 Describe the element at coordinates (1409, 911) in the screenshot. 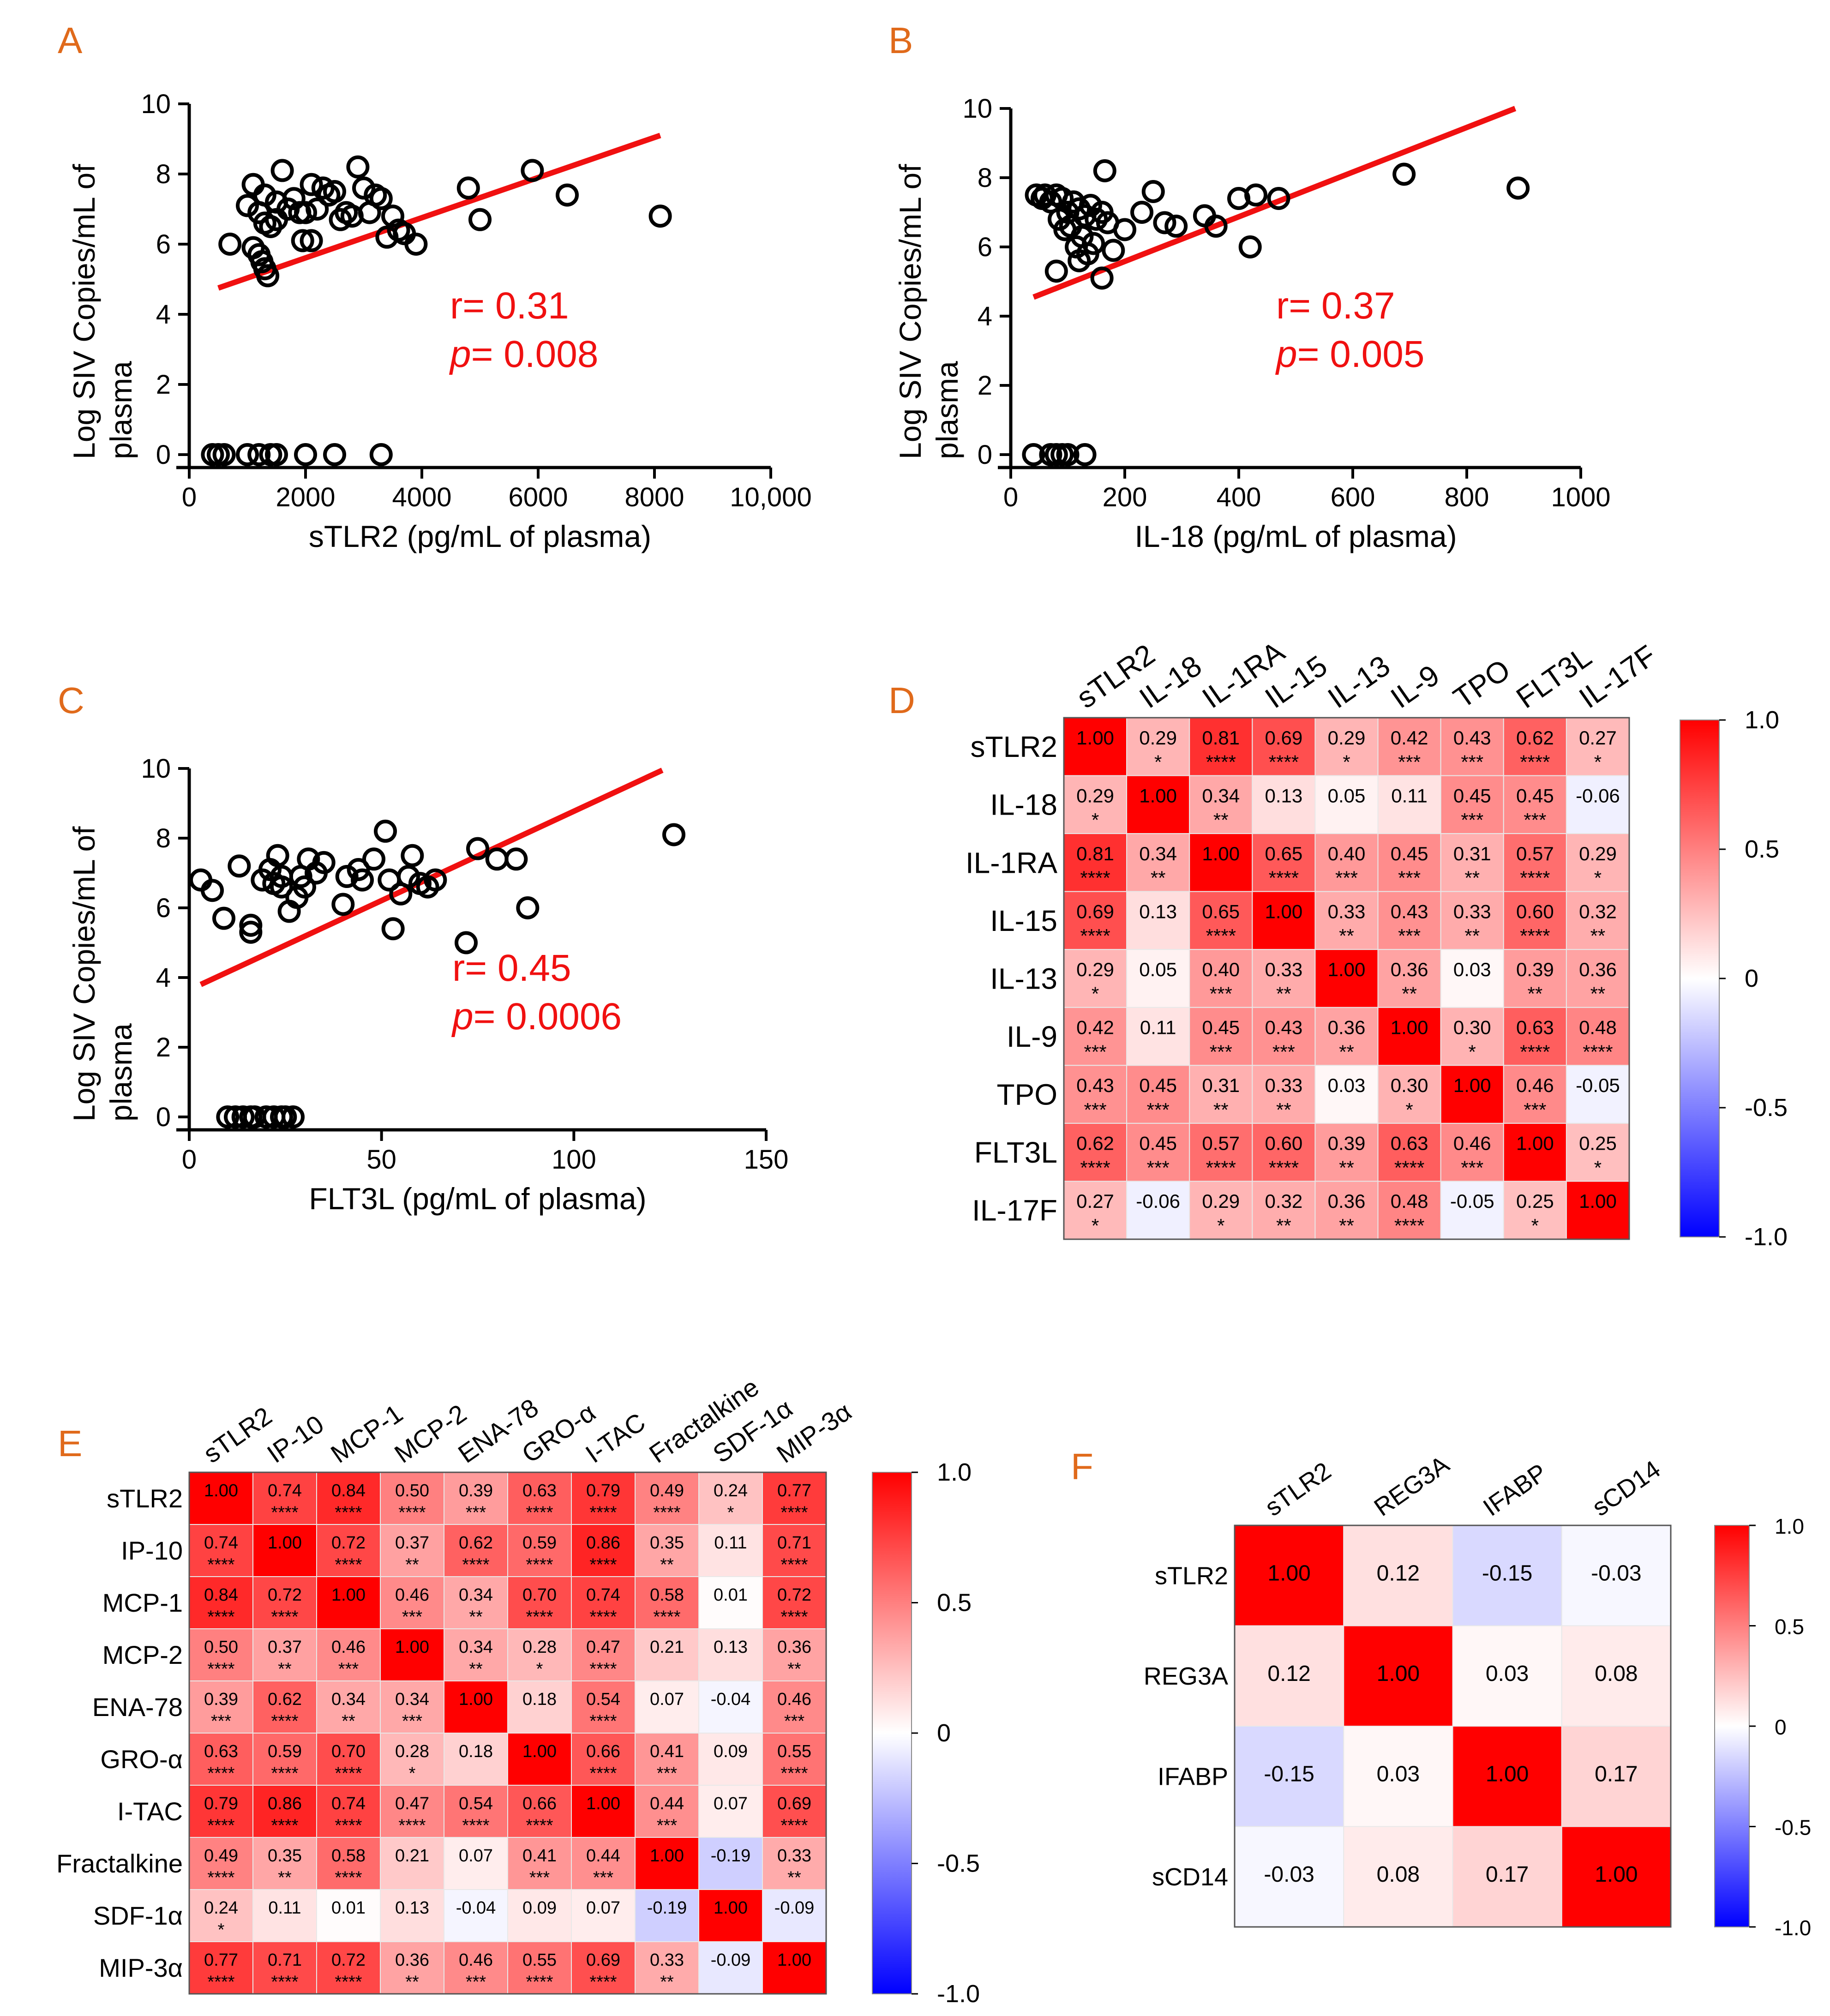

I see `cell-value: 0.43` at that location.